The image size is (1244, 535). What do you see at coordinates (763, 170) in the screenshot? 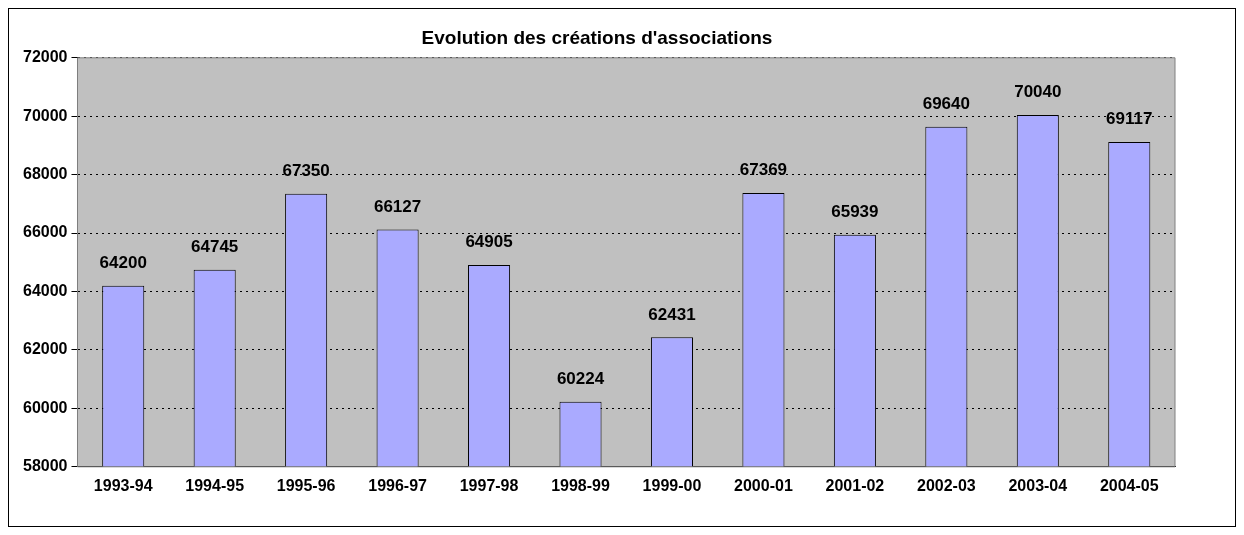
I see `data-label: 67369` at bounding box center [763, 170].